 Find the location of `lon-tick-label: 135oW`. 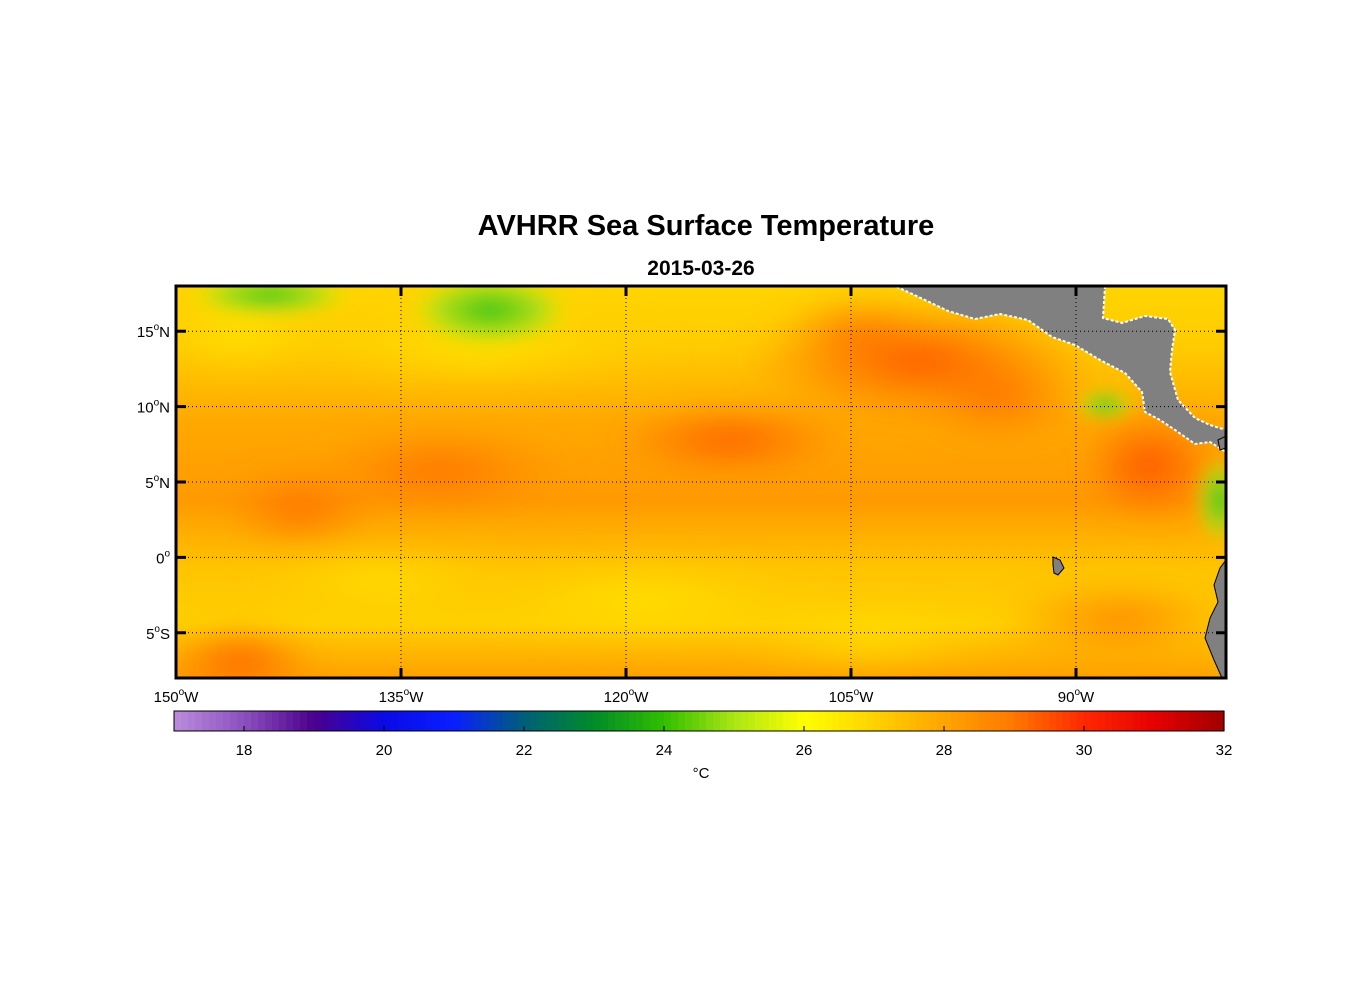

lon-tick-label: 135oW is located at coordinates (402, 696).